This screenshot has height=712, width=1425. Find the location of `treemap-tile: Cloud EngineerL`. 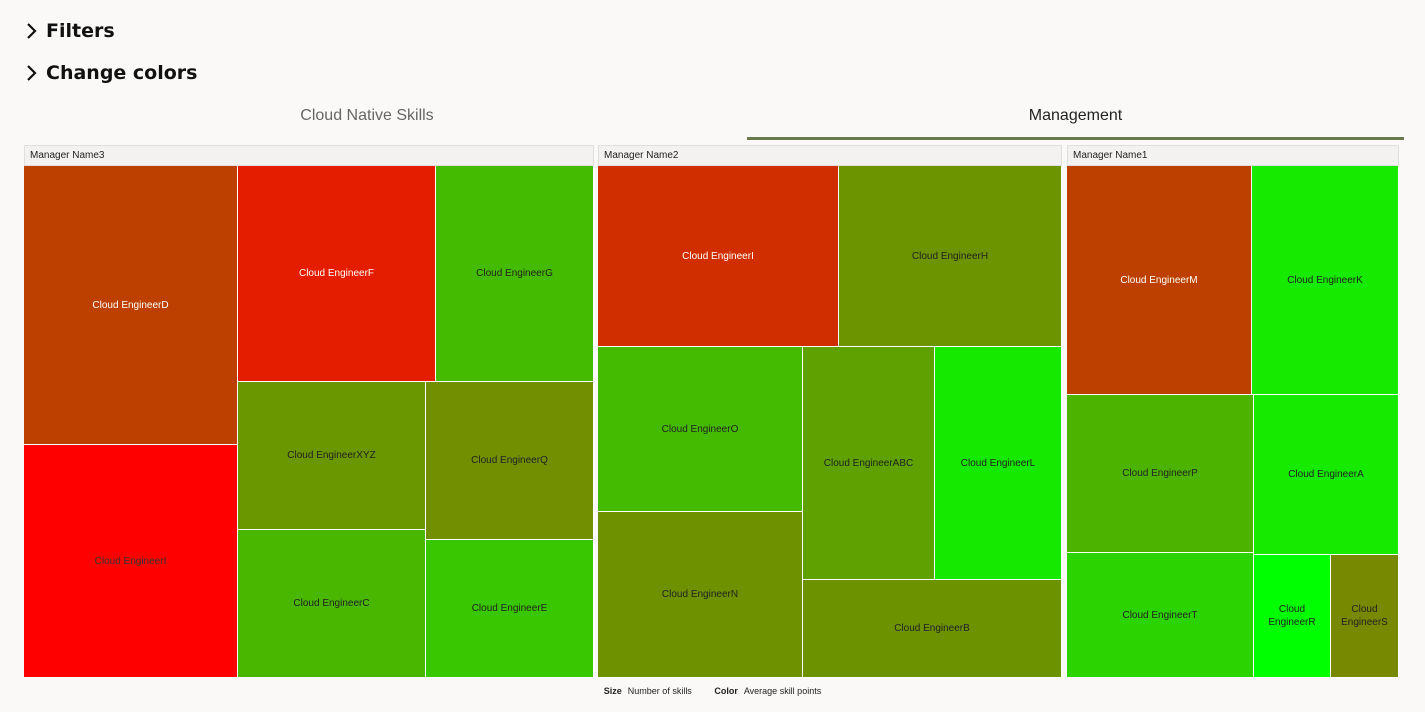

treemap-tile: Cloud EngineerL is located at coordinates (998, 463).